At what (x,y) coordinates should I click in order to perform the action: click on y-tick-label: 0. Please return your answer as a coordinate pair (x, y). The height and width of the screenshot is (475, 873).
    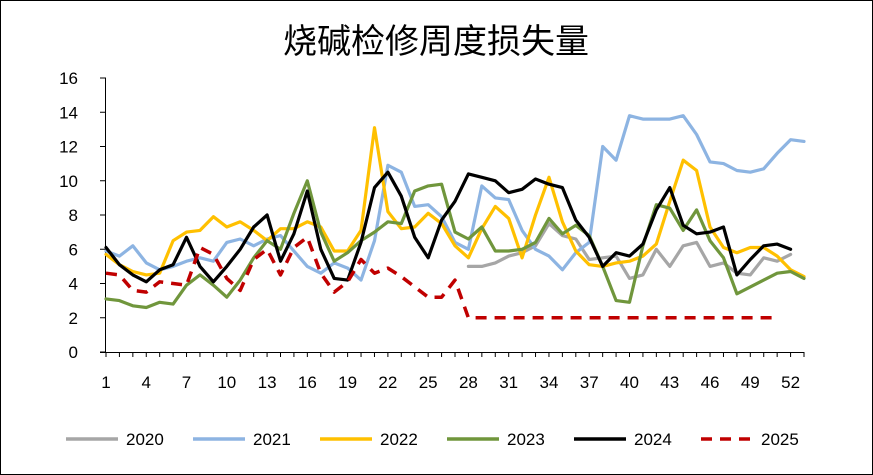
    Looking at the image, I should click on (73, 352).